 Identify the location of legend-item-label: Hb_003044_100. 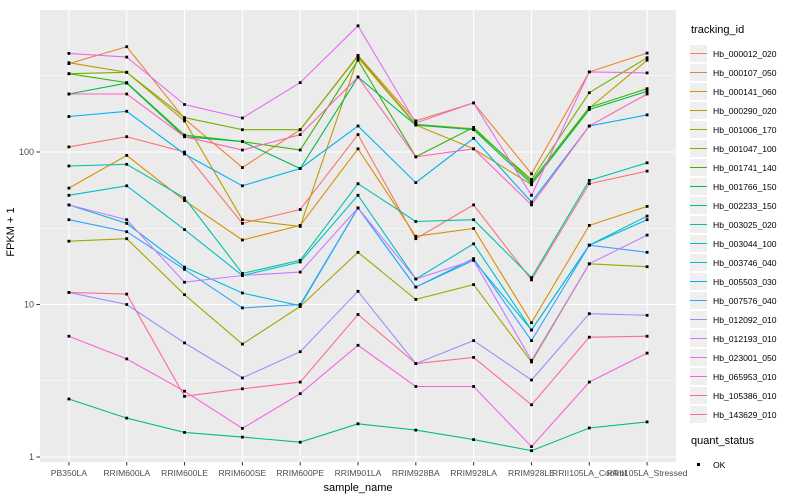
(745, 243).